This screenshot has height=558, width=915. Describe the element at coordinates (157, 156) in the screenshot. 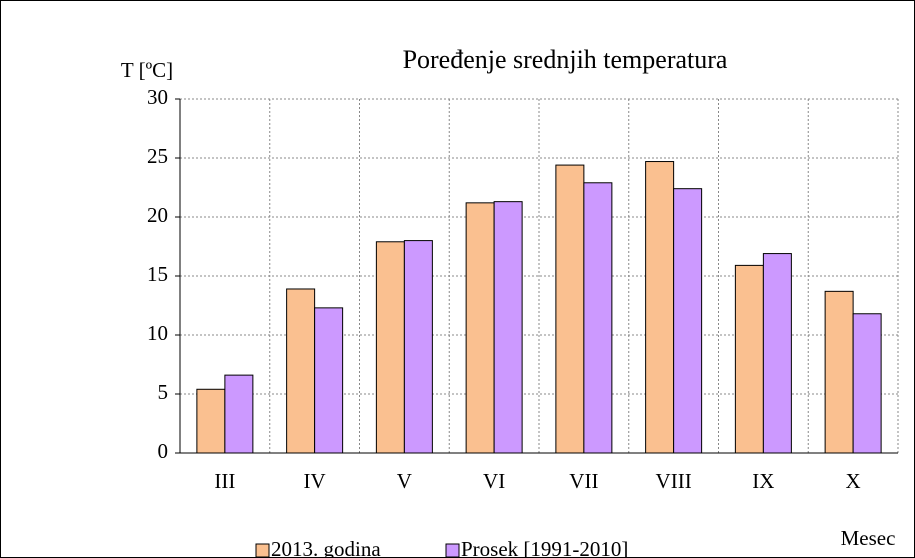

I see `y-tick-label: 25` at that location.